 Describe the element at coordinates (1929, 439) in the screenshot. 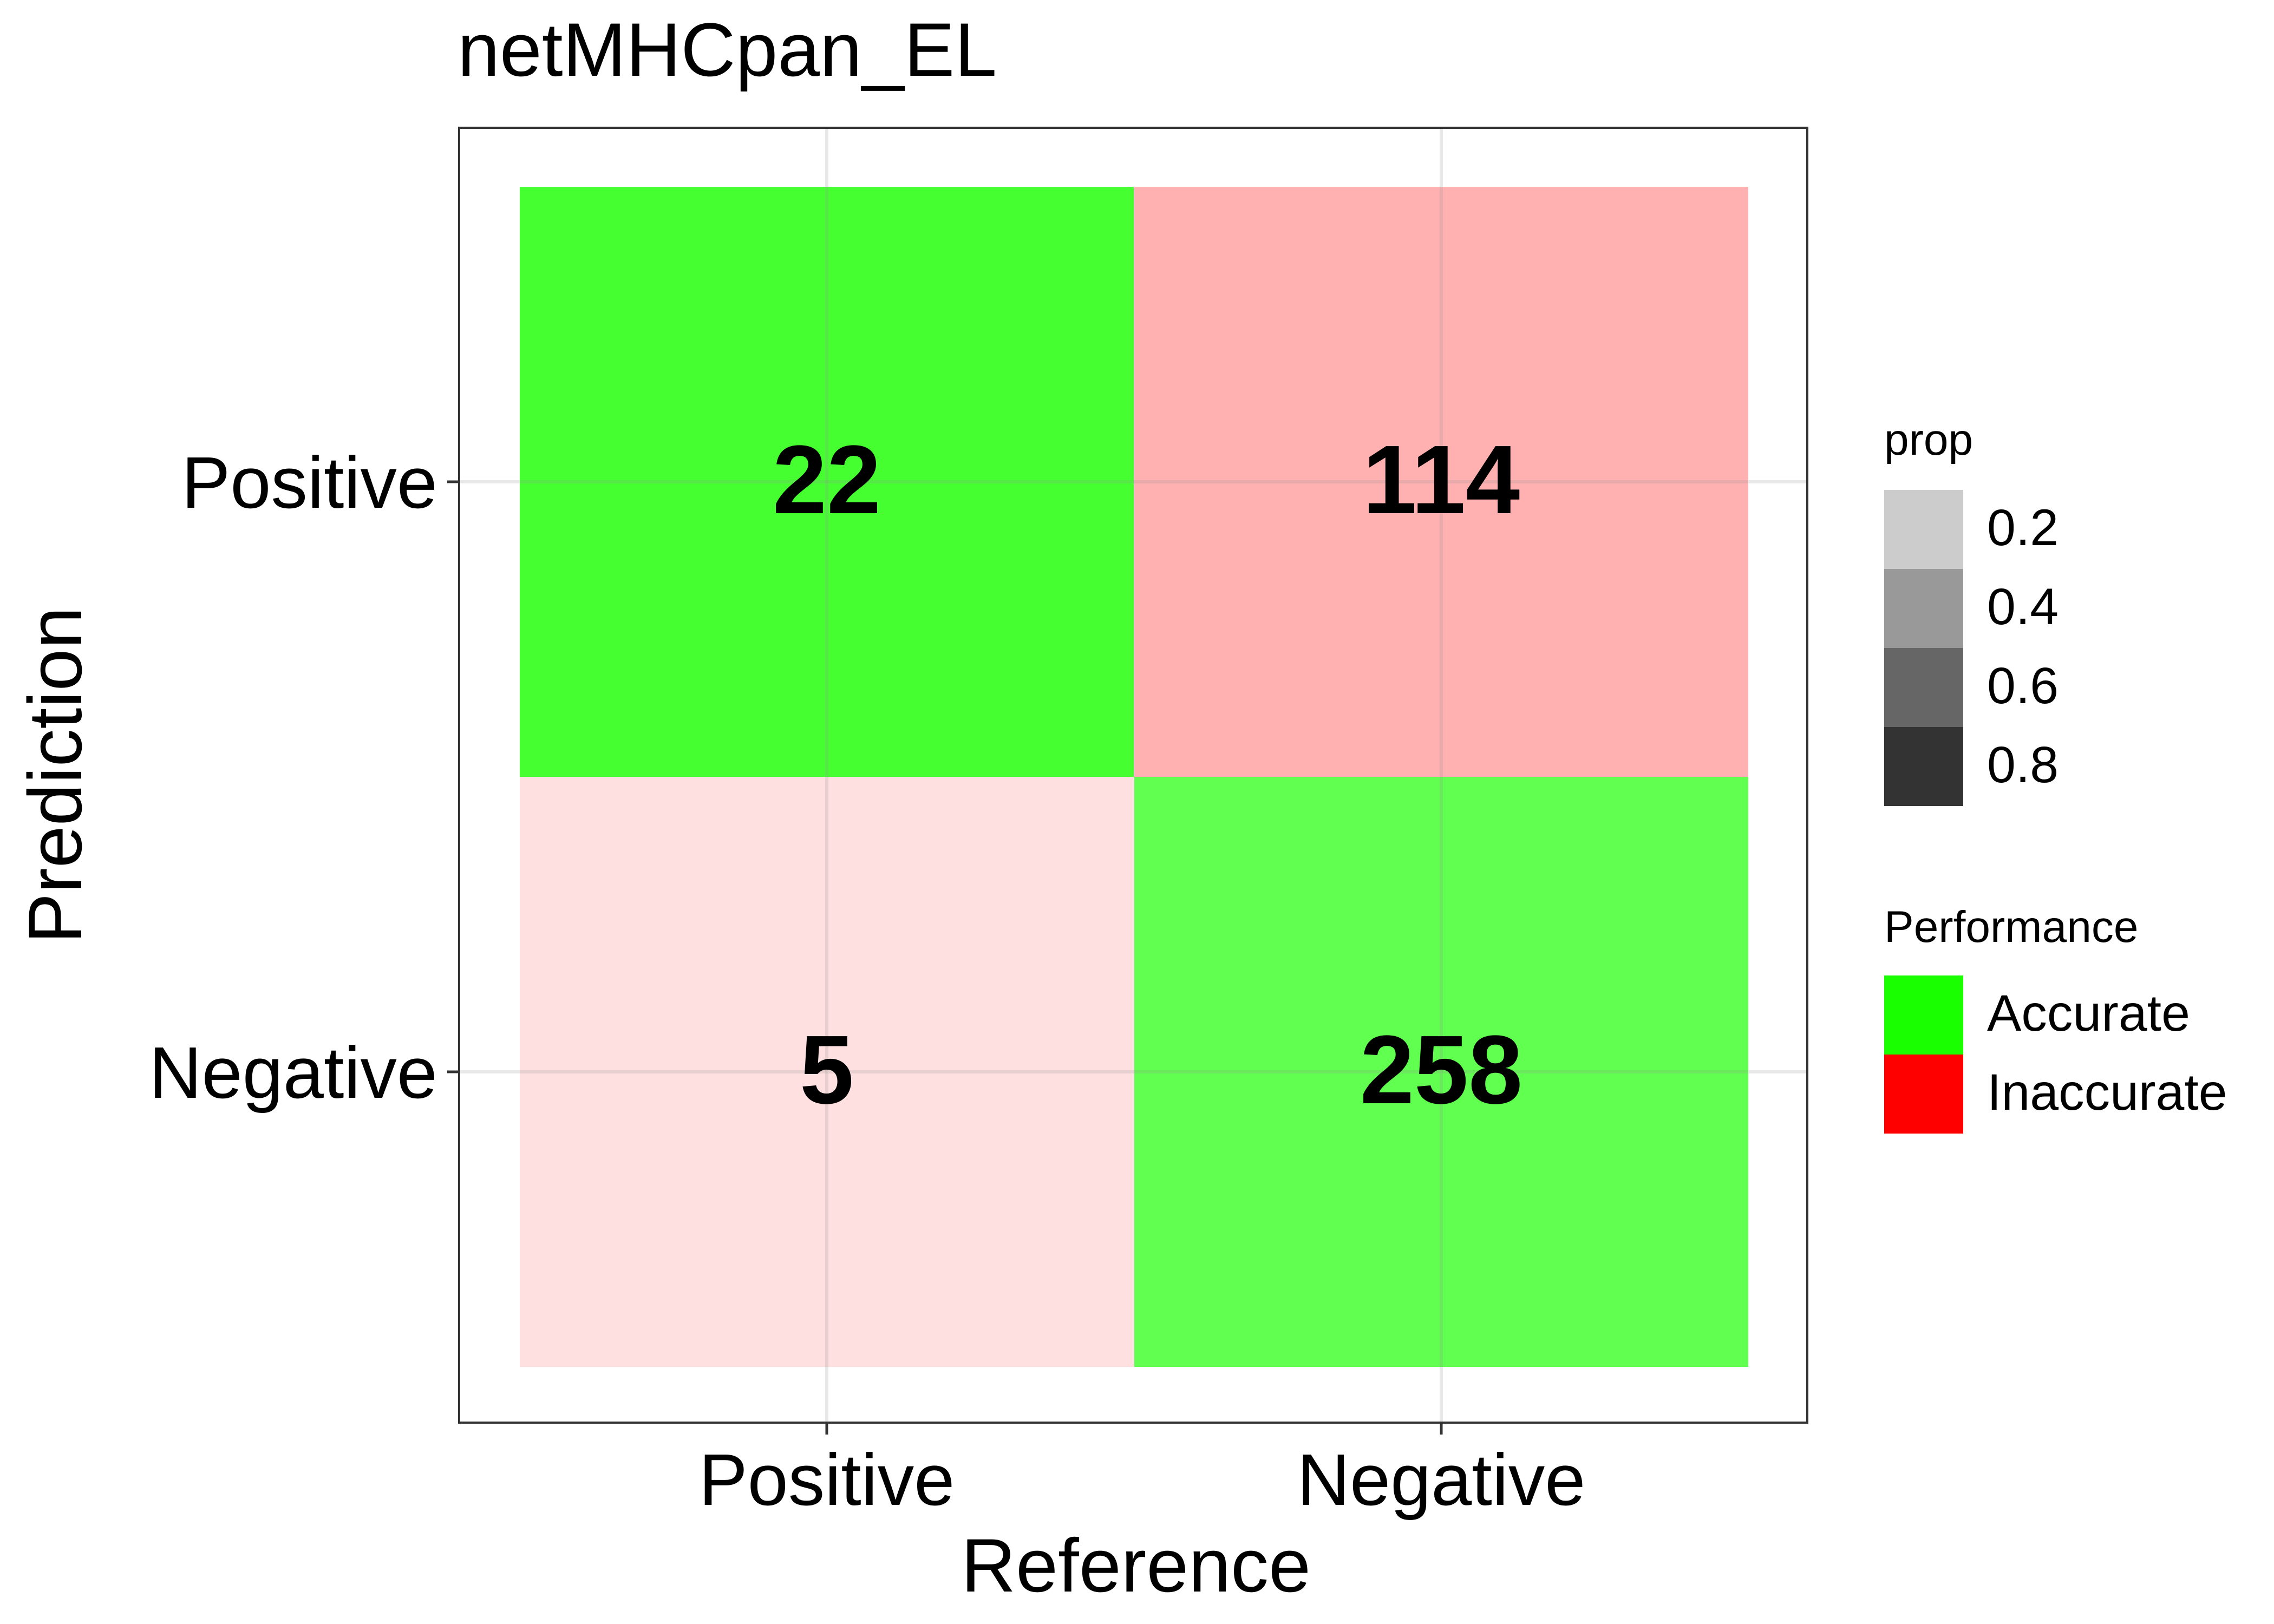

I see `prop-legend-title: prop` at that location.